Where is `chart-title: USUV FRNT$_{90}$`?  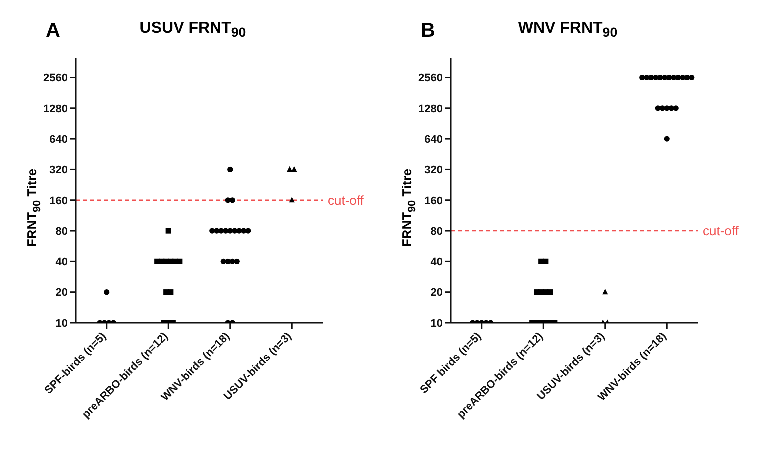 chart-title: USUV FRNT$_{90}$ is located at coordinates (193, 30).